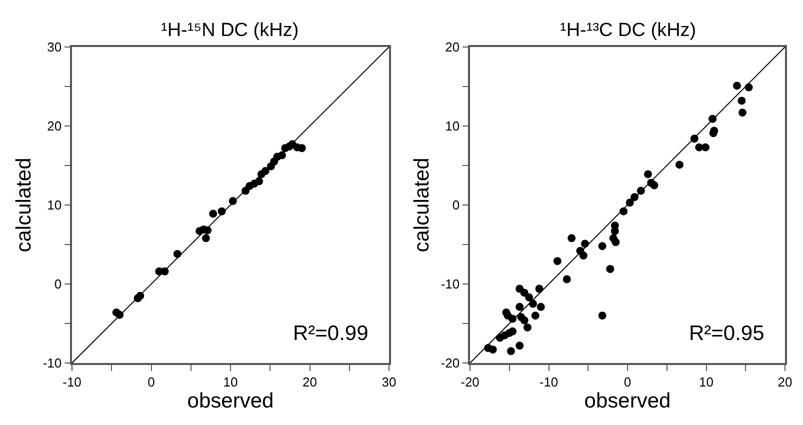  What do you see at coordinates (726, 333) in the screenshot?
I see `annotation: R²=0.95` at bounding box center [726, 333].